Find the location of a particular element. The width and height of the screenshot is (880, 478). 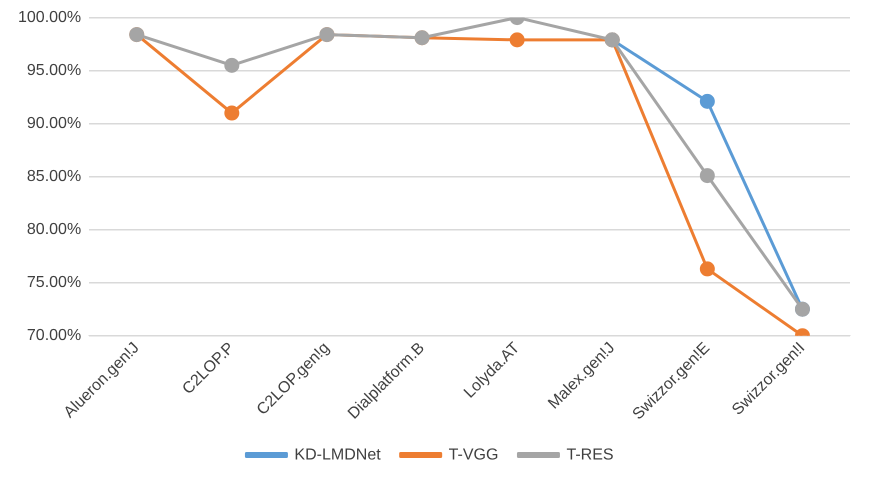

y-tick-label: 75.00% is located at coordinates (54, 283).